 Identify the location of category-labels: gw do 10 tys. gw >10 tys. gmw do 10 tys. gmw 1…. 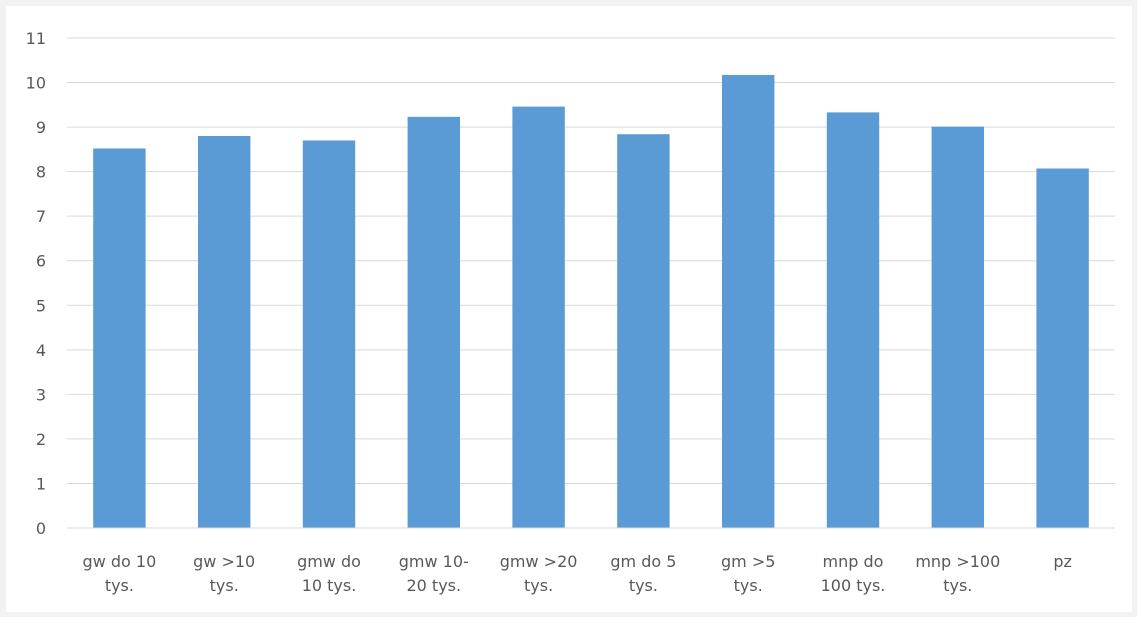
(577, 573).